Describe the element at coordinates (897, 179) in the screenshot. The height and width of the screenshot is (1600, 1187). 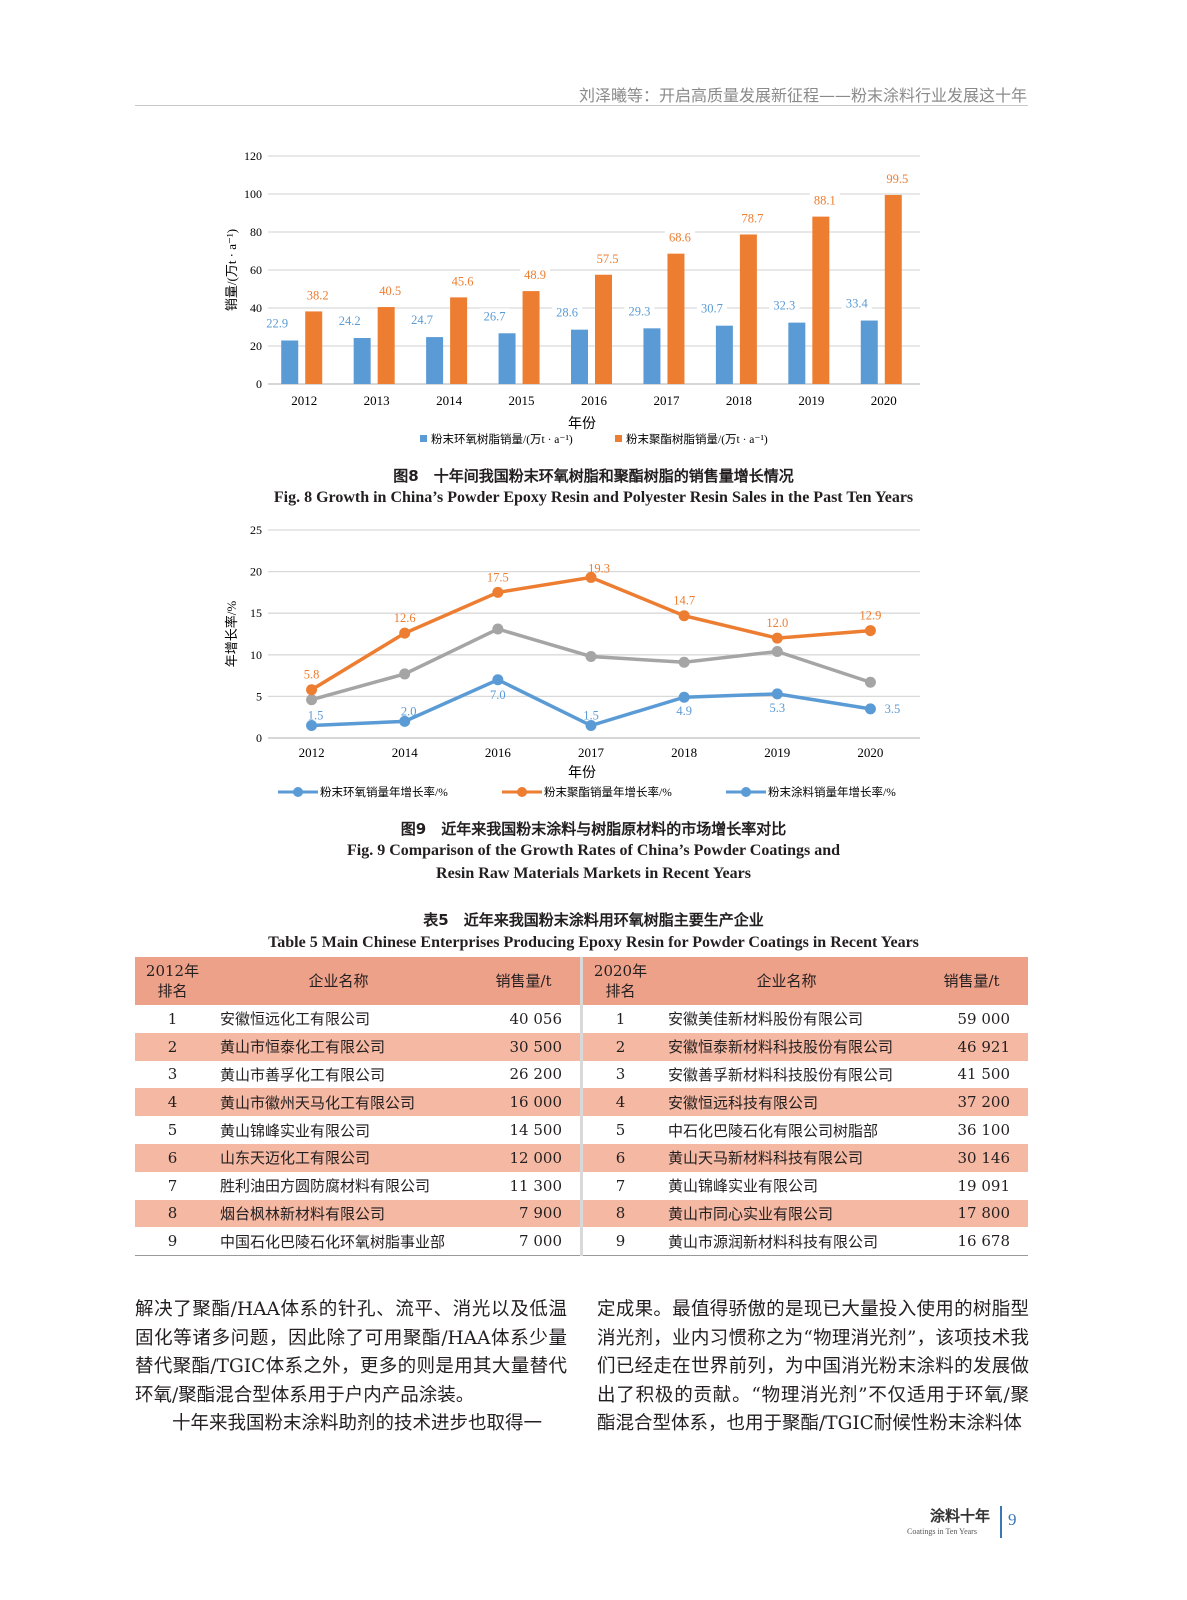
I see `data-label: 99.5` at that location.